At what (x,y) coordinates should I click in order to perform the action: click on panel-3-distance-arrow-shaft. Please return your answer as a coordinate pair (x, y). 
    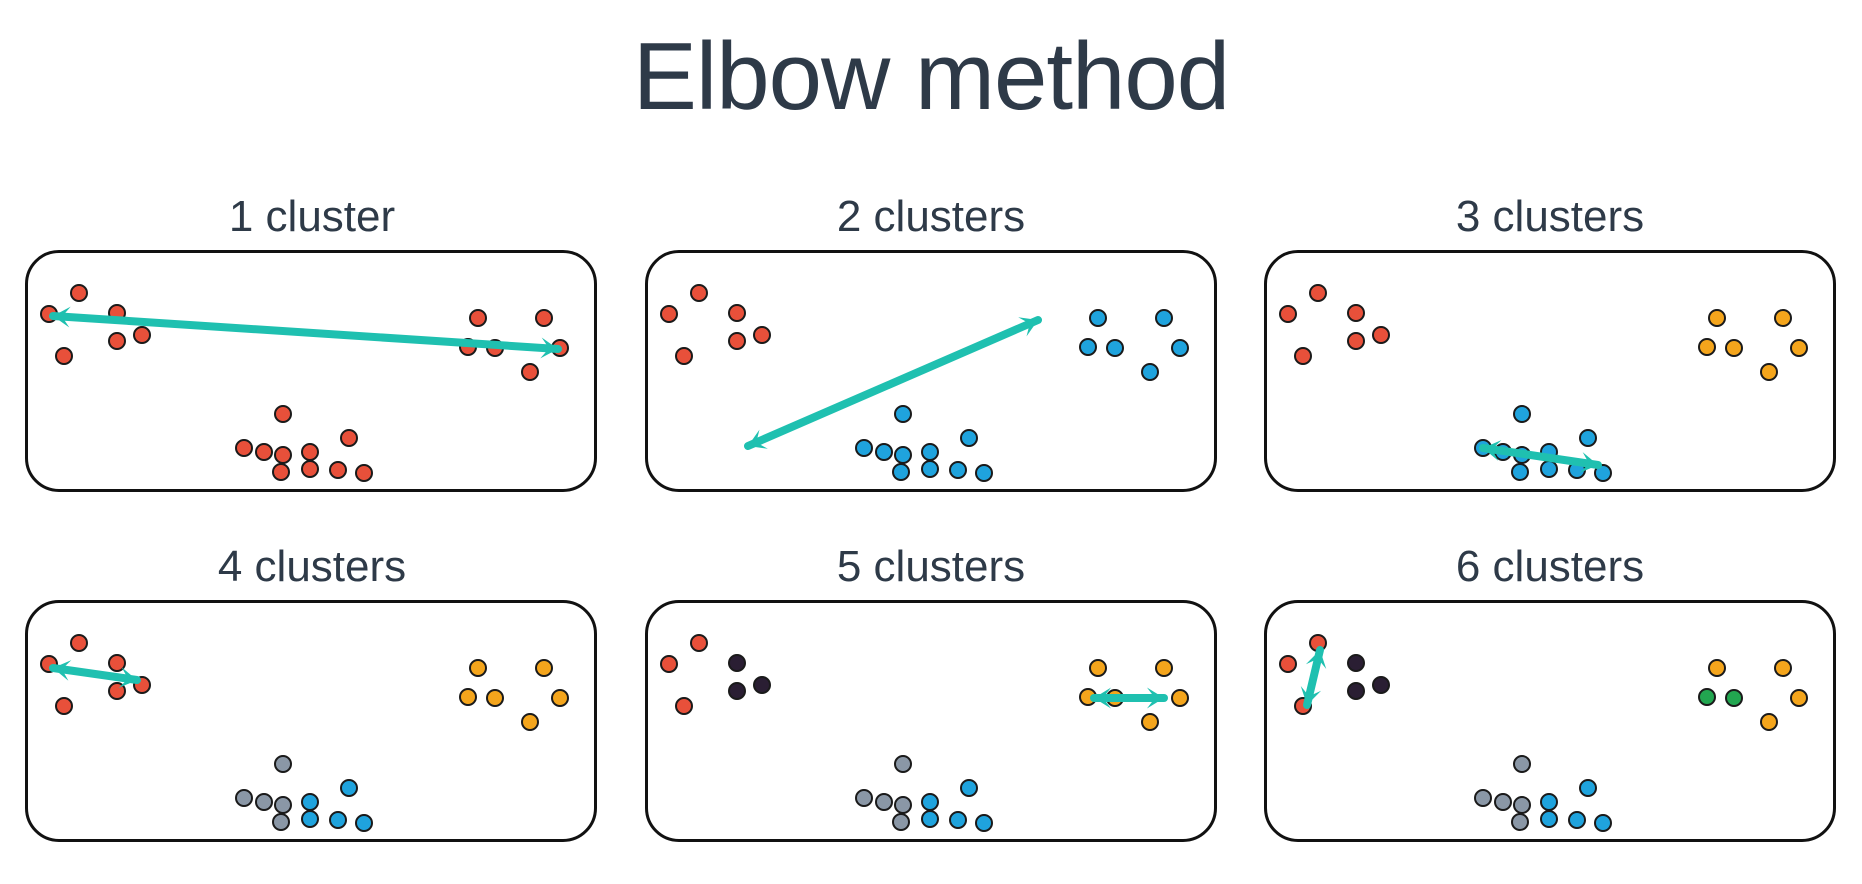
    Looking at the image, I should click on (1540, 456).